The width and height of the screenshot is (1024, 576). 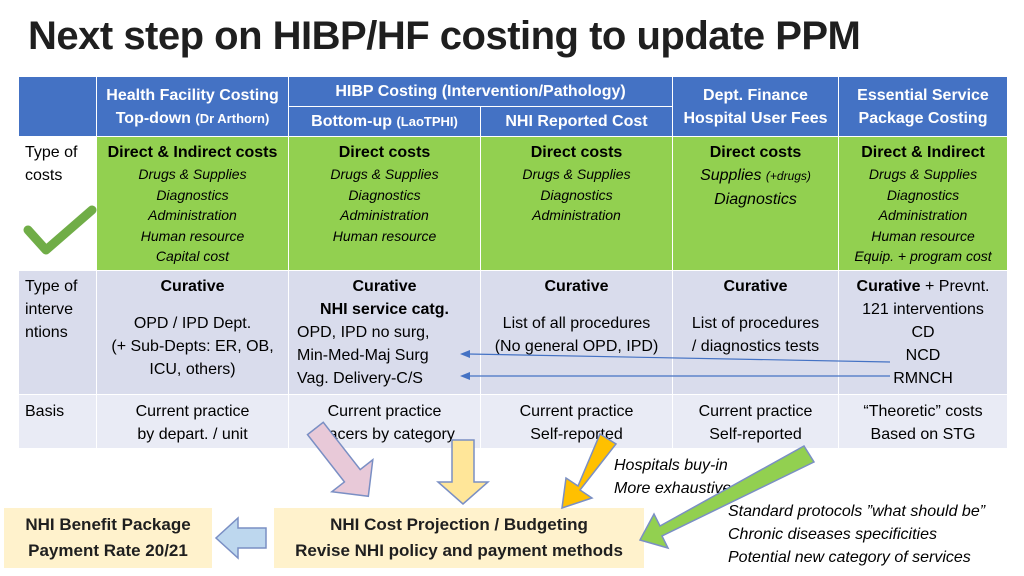 What do you see at coordinates (57, 203) in the screenshot?
I see `row-label-type-of-costs: Type of costs` at bounding box center [57, 203].